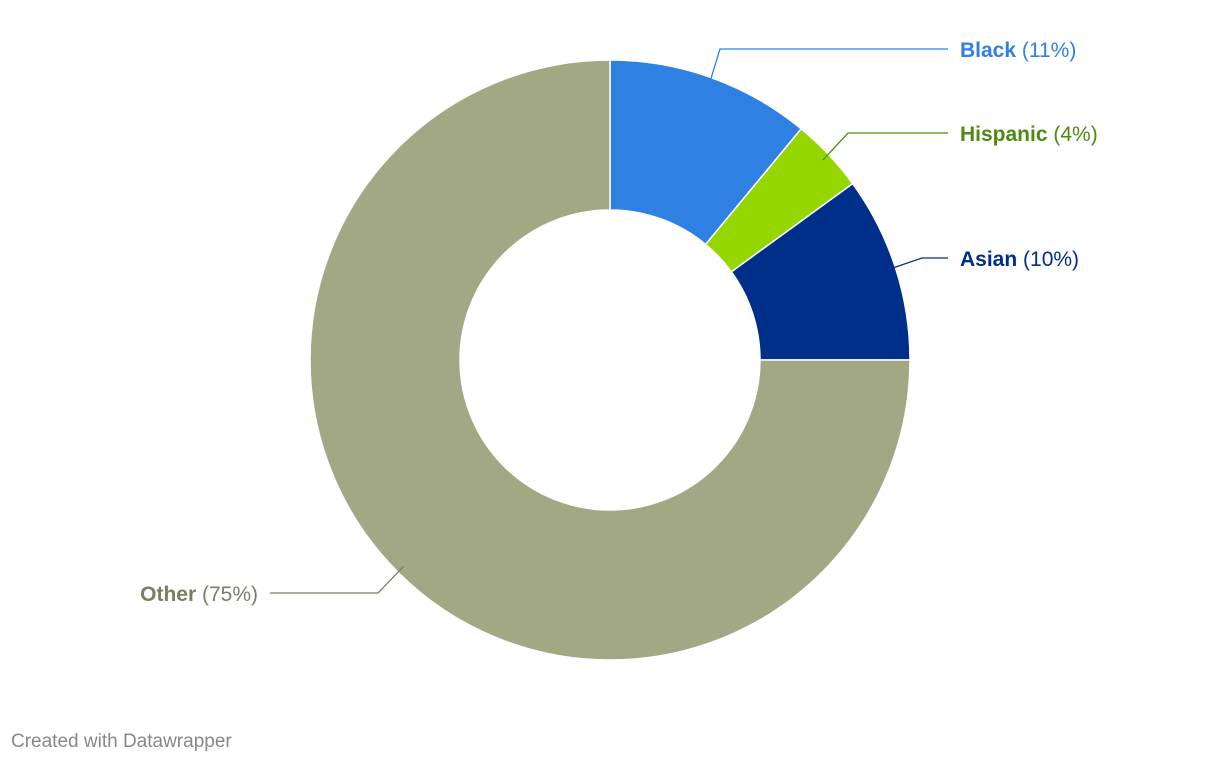 The height and width of the screenshot is (766, 1220). I want to click on label-name: Hispanic, so click(1004, 134).